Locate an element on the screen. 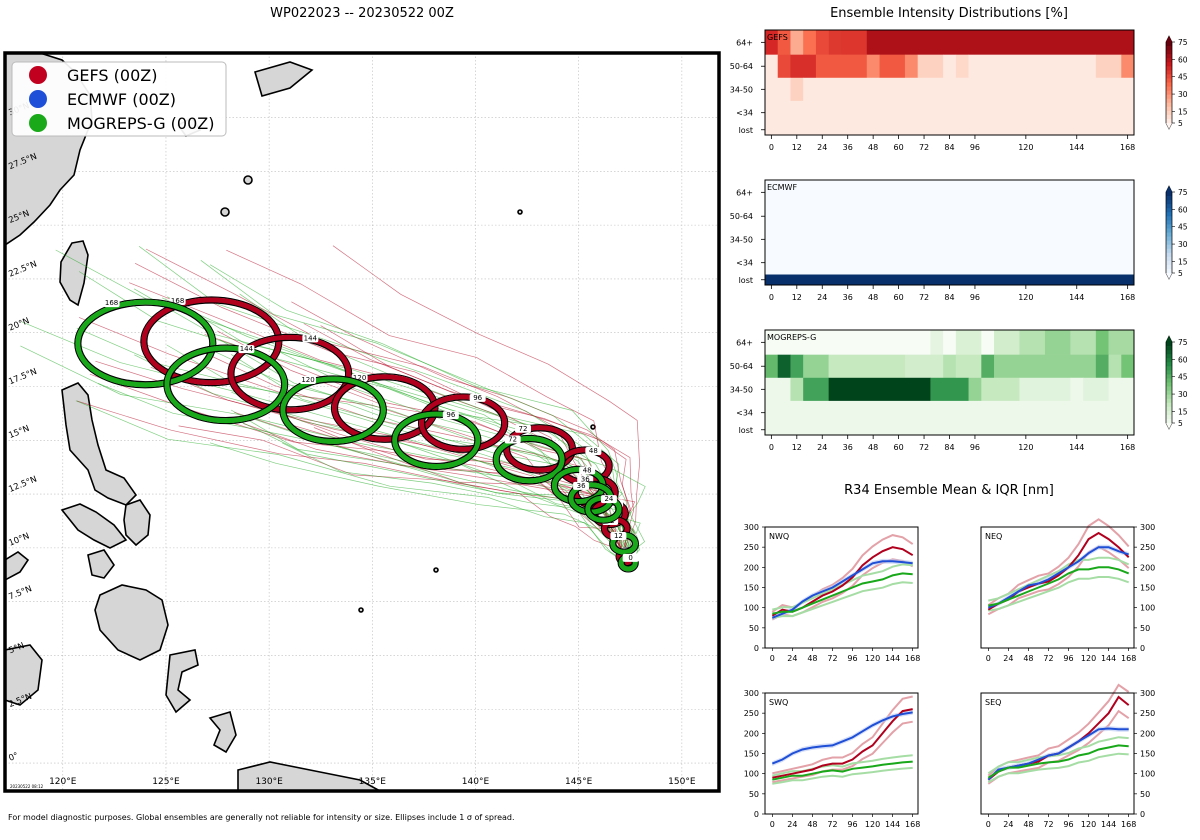  r34-ylabel: 250 is located at coordinates (751, 713).